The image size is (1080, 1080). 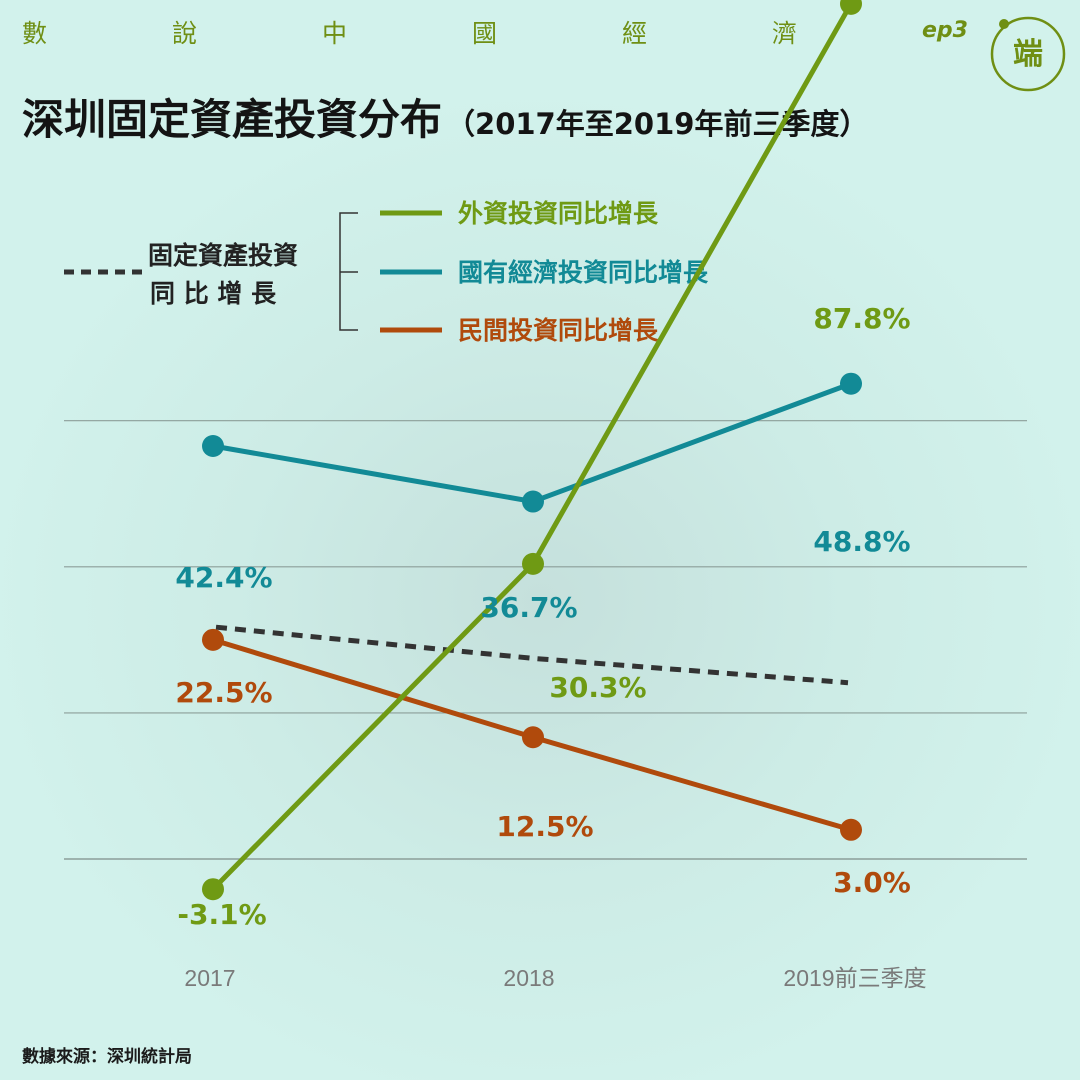 What do you see at coordinates (532, 443) in the screenshot?
I see `series-line-state` at bounding box center [532, 443].